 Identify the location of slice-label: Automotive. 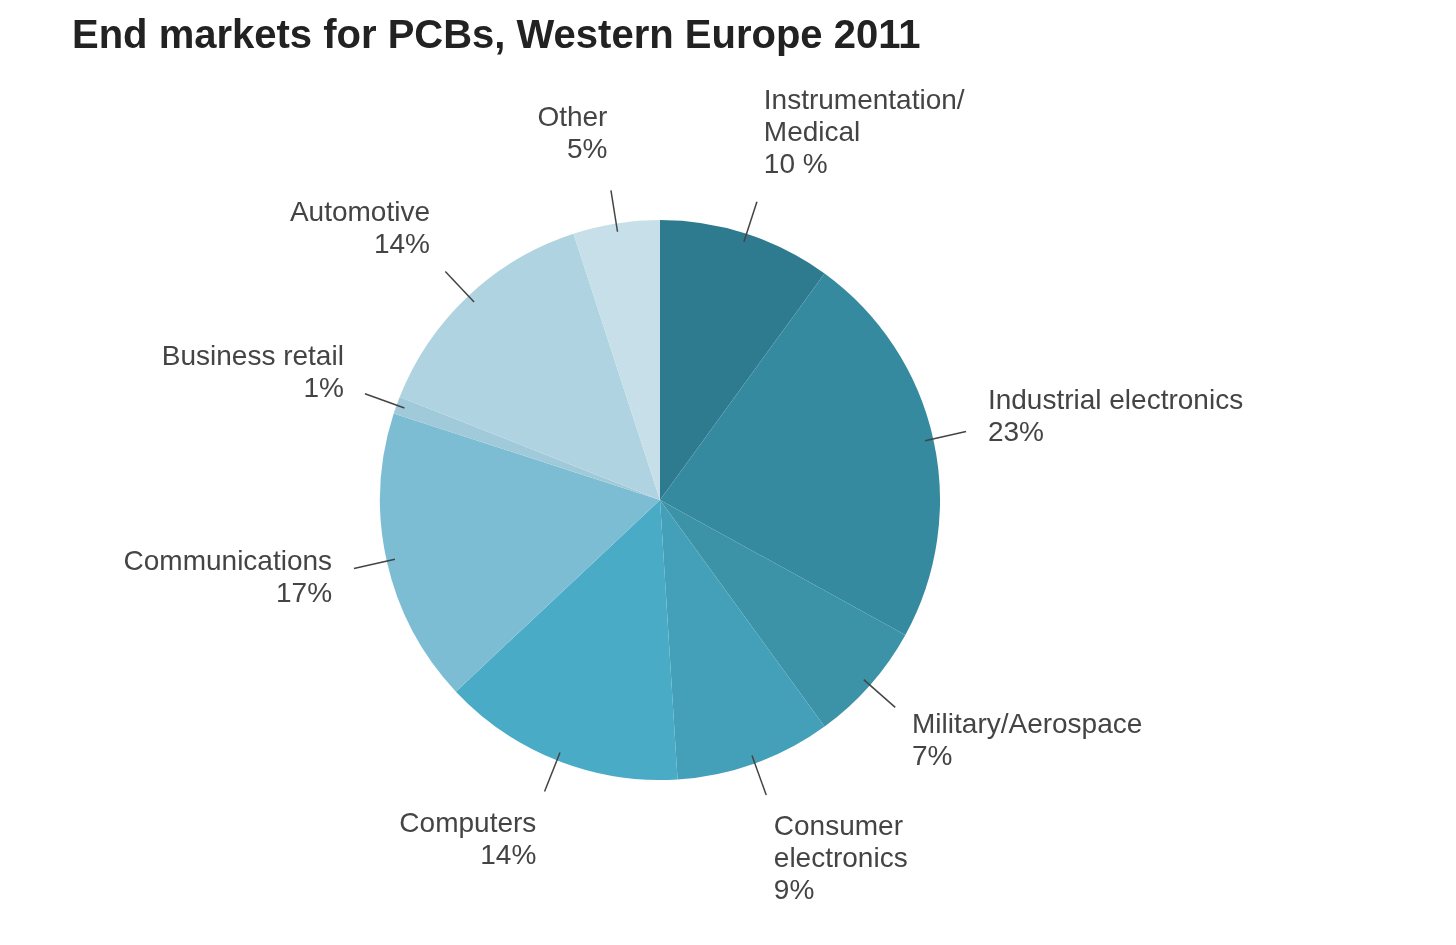
(359, 212).